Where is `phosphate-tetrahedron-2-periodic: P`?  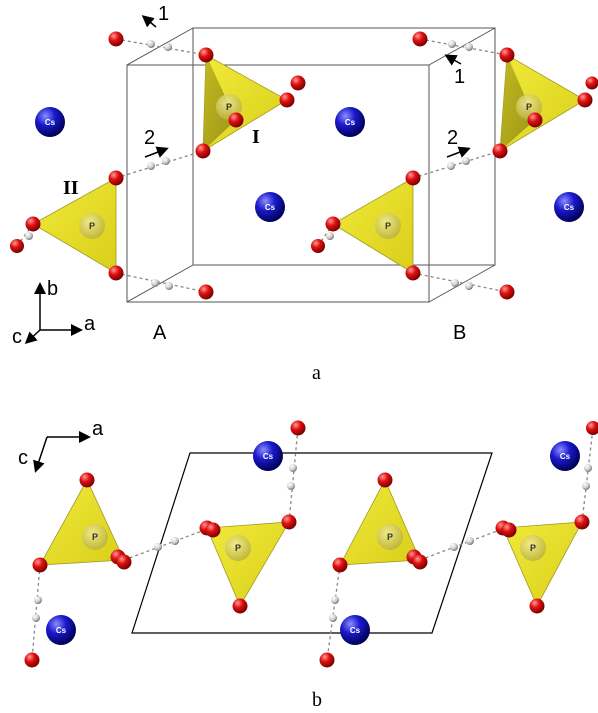
phosphate-tetrahedron-2-periodic: P is located at coordinates (373, 225).